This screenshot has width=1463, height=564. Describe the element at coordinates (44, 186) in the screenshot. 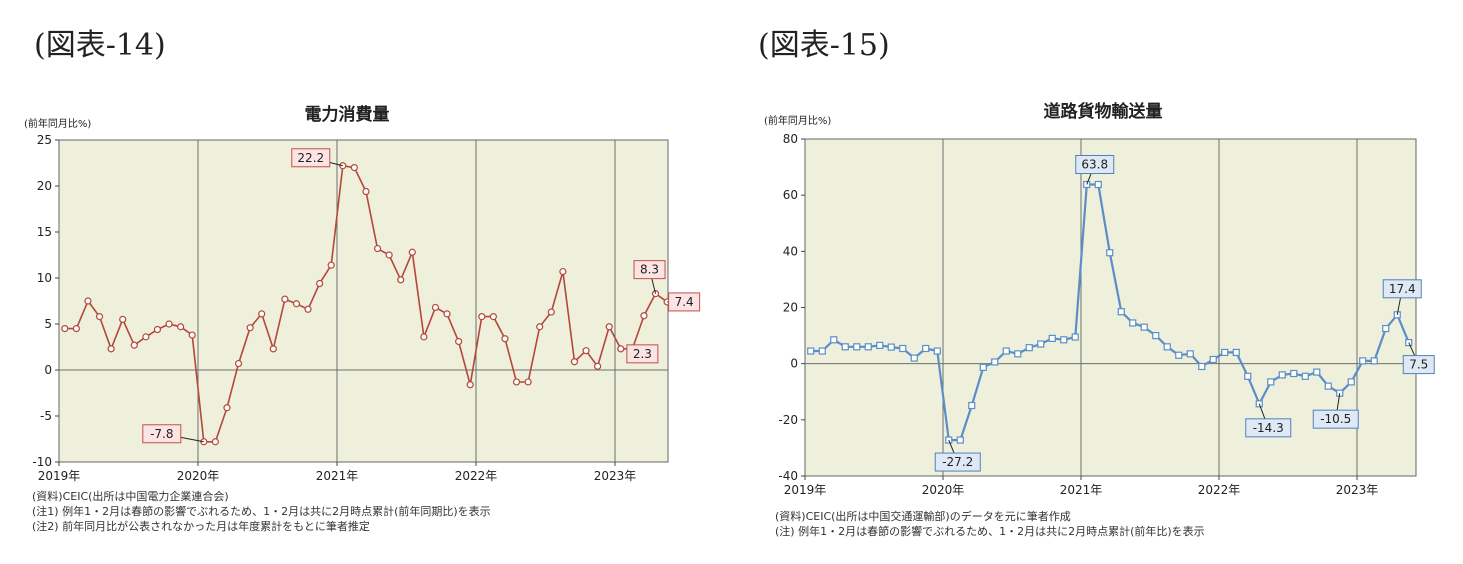

I see `y-tick-label: 20` at that location.